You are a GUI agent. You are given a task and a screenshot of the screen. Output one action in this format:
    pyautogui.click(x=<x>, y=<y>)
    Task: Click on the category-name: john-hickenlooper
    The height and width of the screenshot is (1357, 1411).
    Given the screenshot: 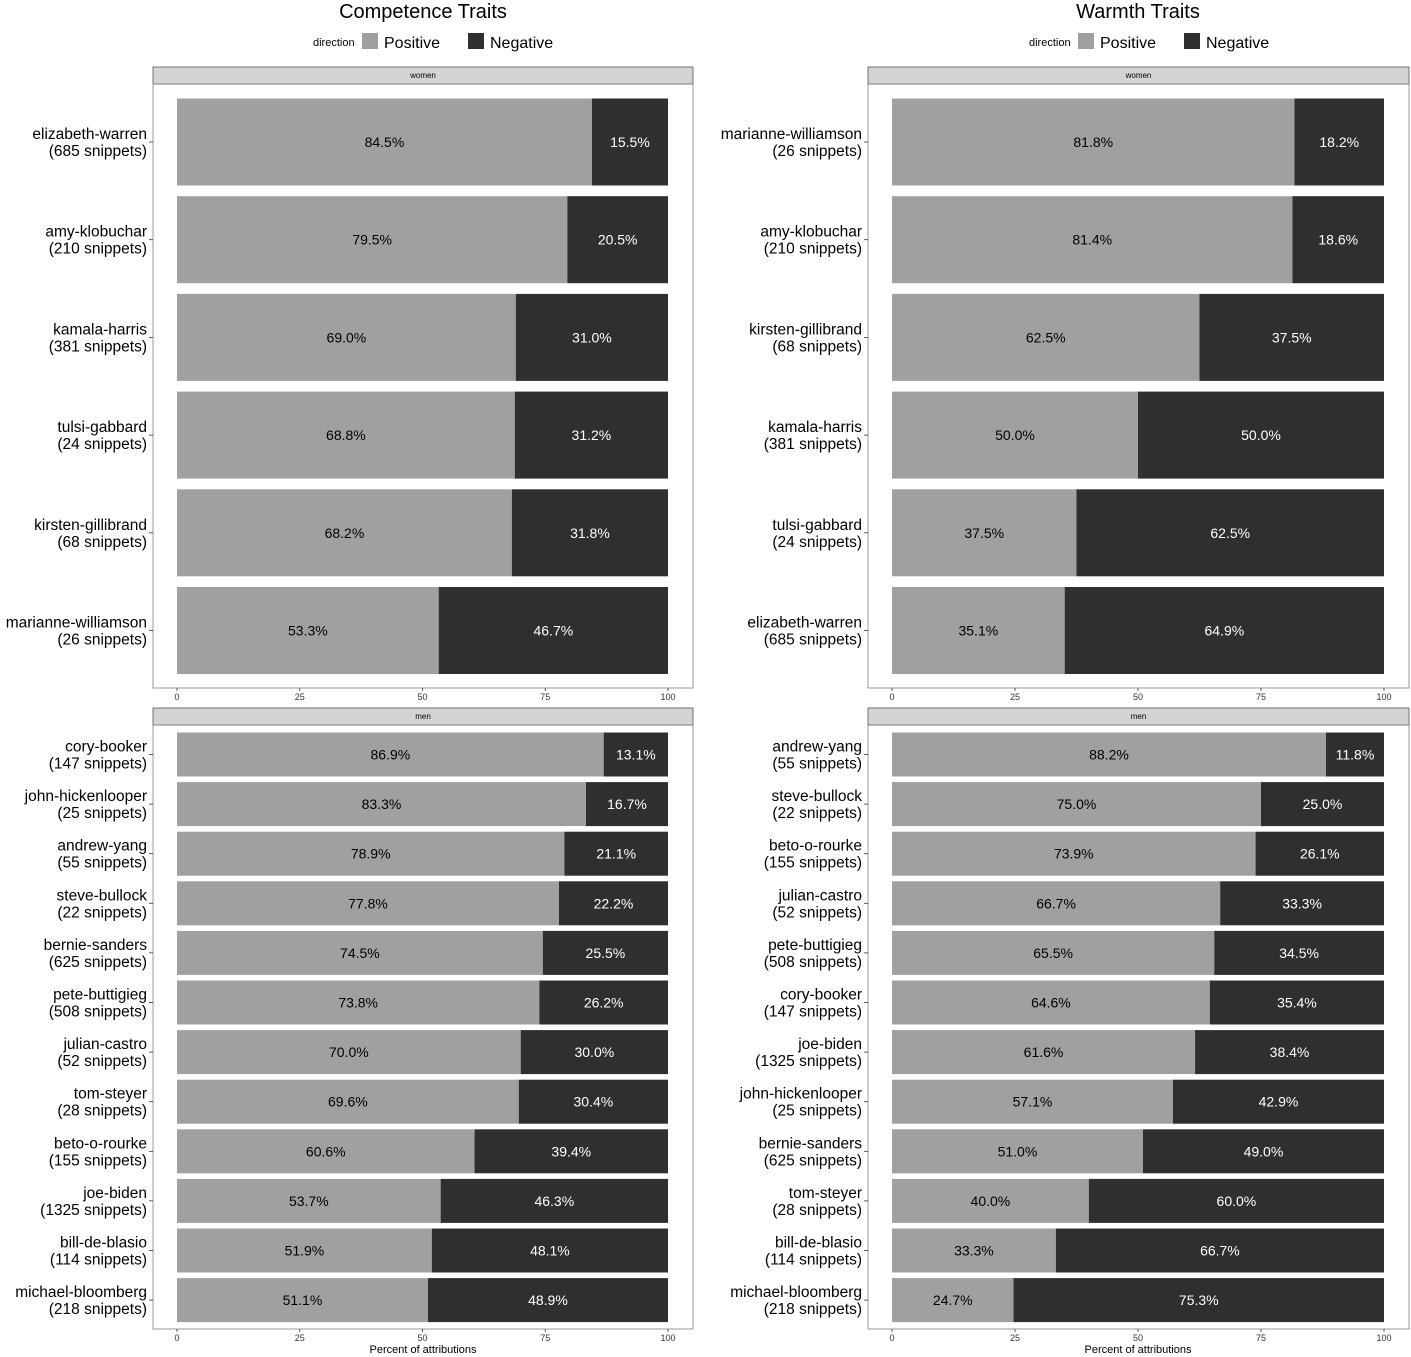 What is the action you would take?
    pyautogui.click(x=800, y=1094)
    